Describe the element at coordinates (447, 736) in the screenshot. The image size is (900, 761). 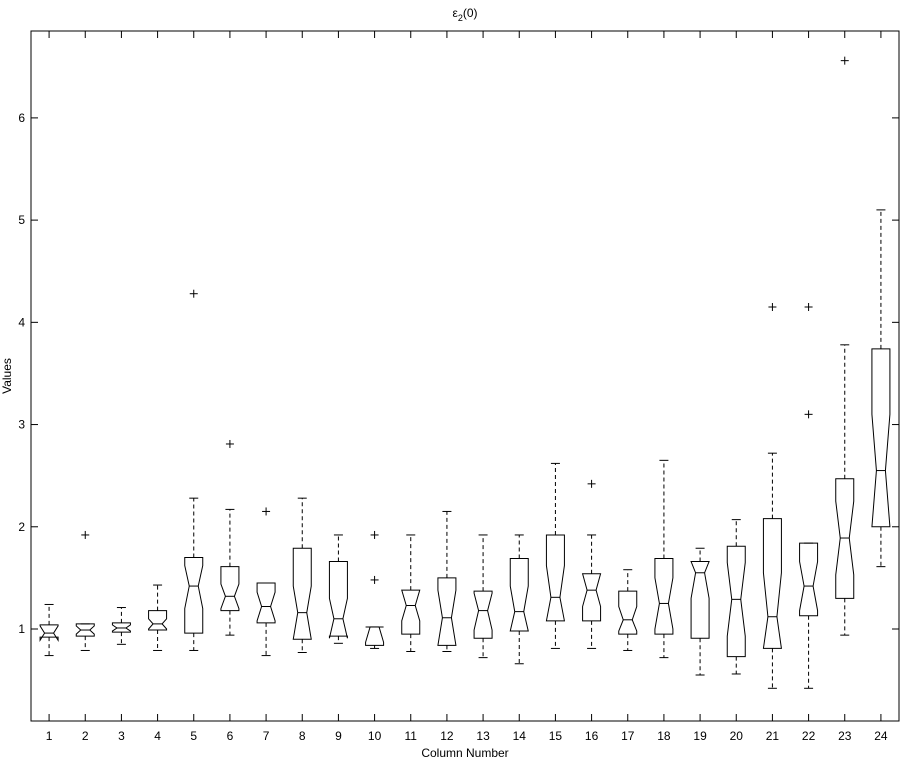
I see `x-tick-label: 12` at that location.